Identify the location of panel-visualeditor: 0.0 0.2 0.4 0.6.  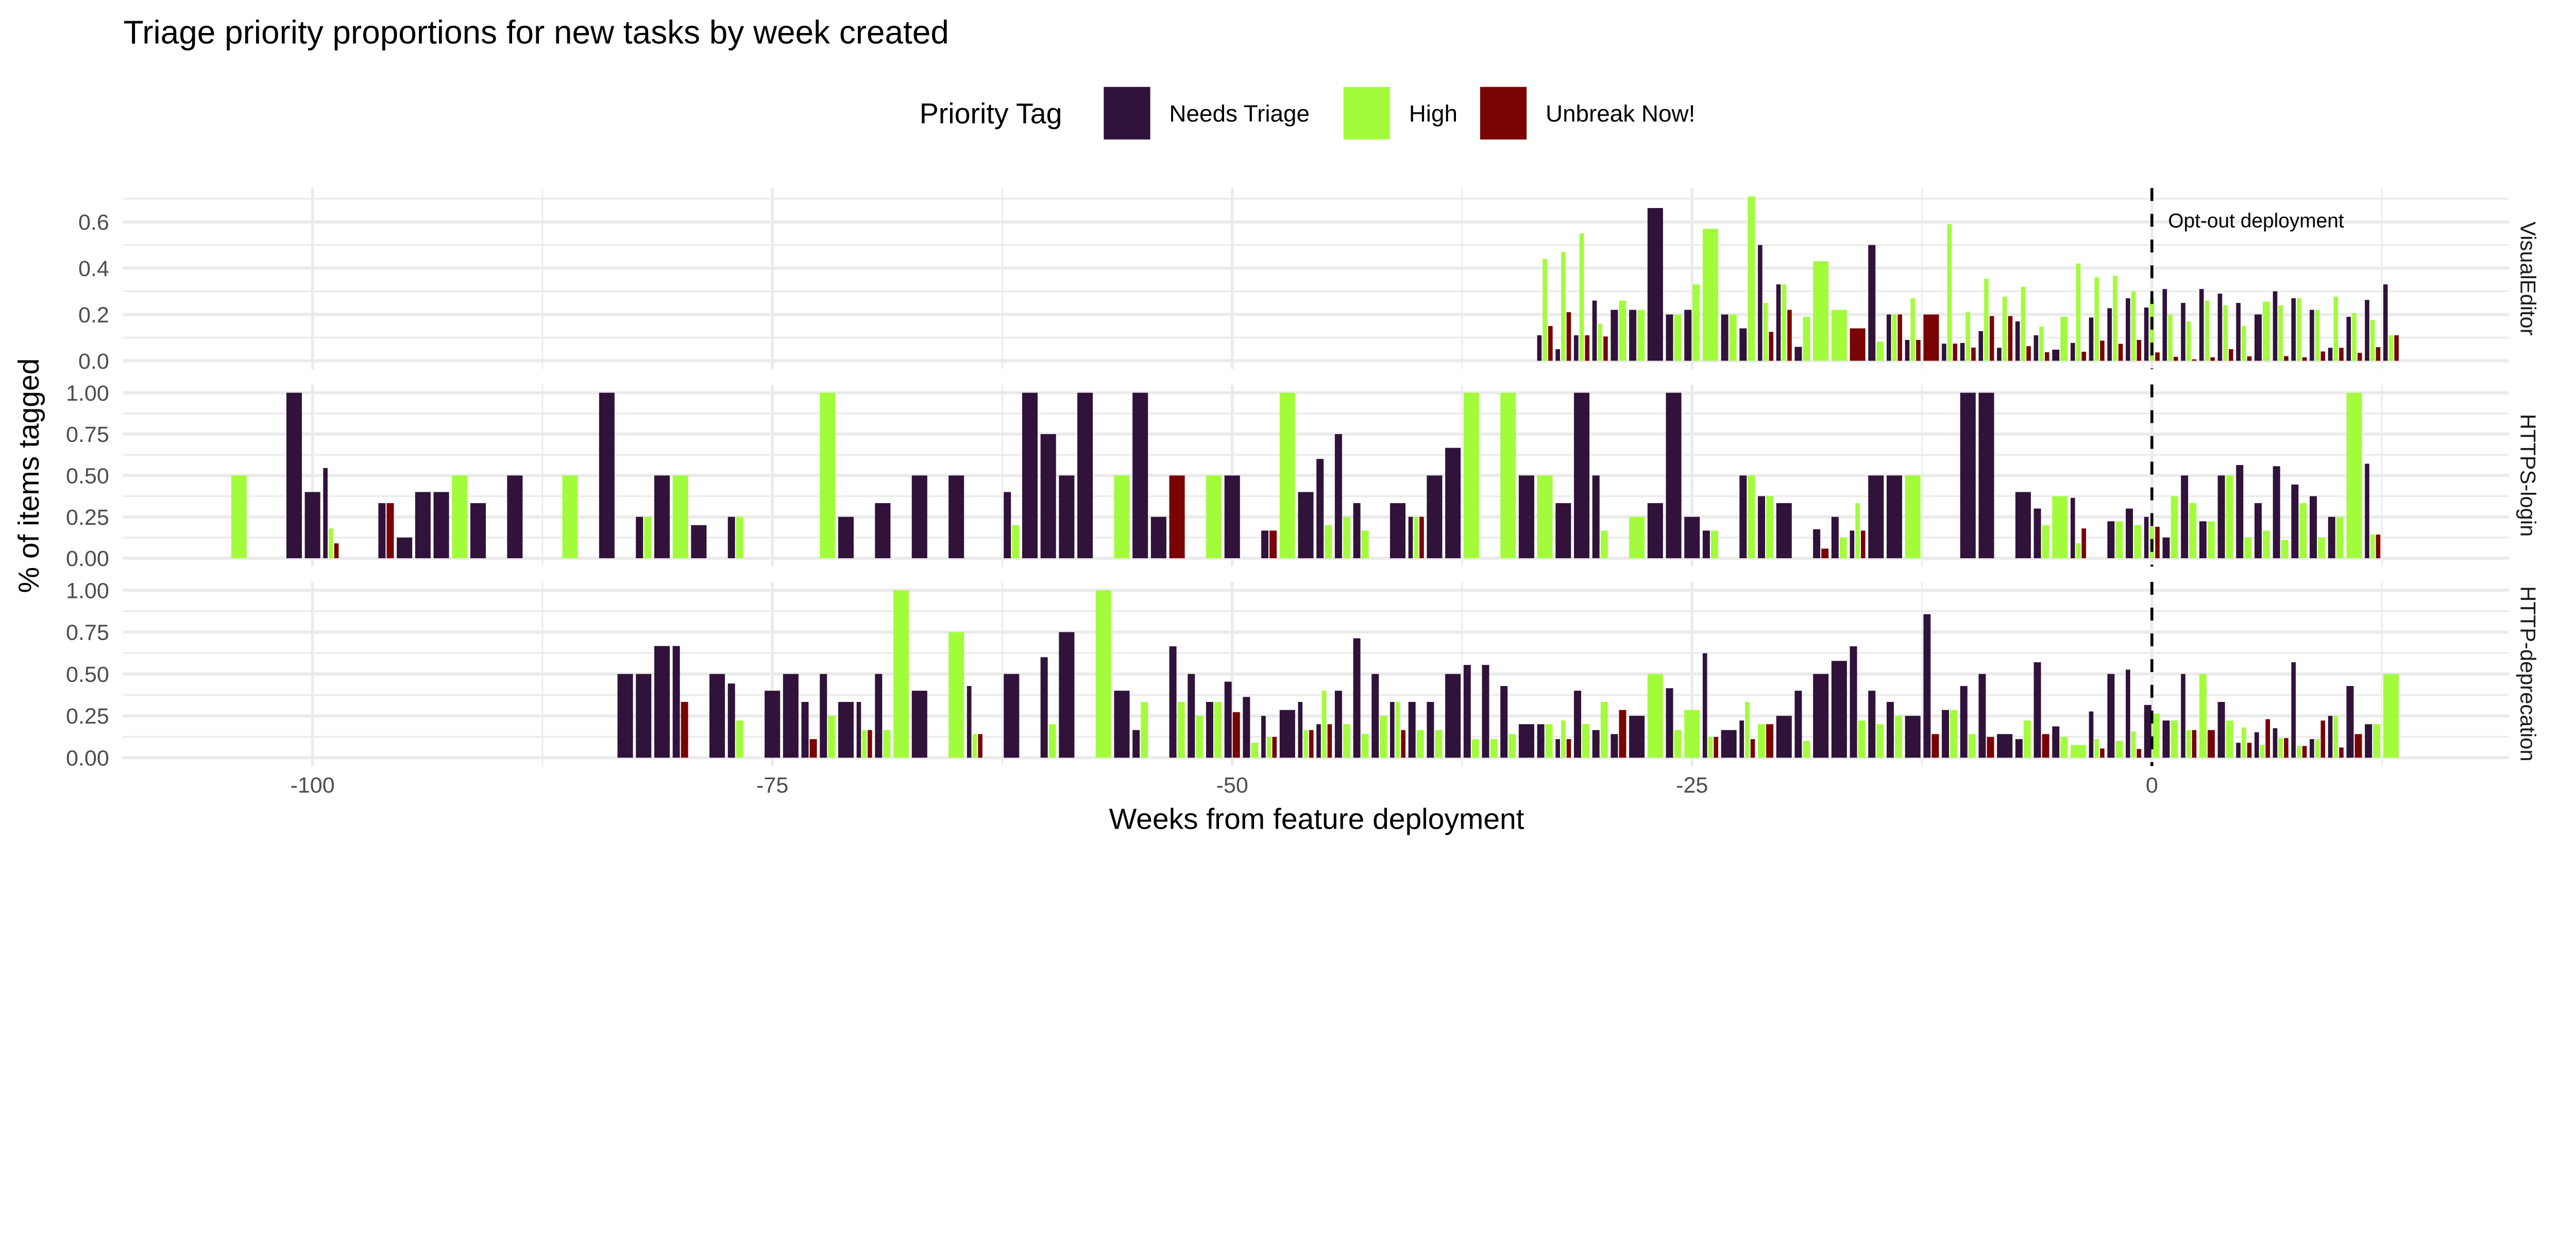
(1293, 281).